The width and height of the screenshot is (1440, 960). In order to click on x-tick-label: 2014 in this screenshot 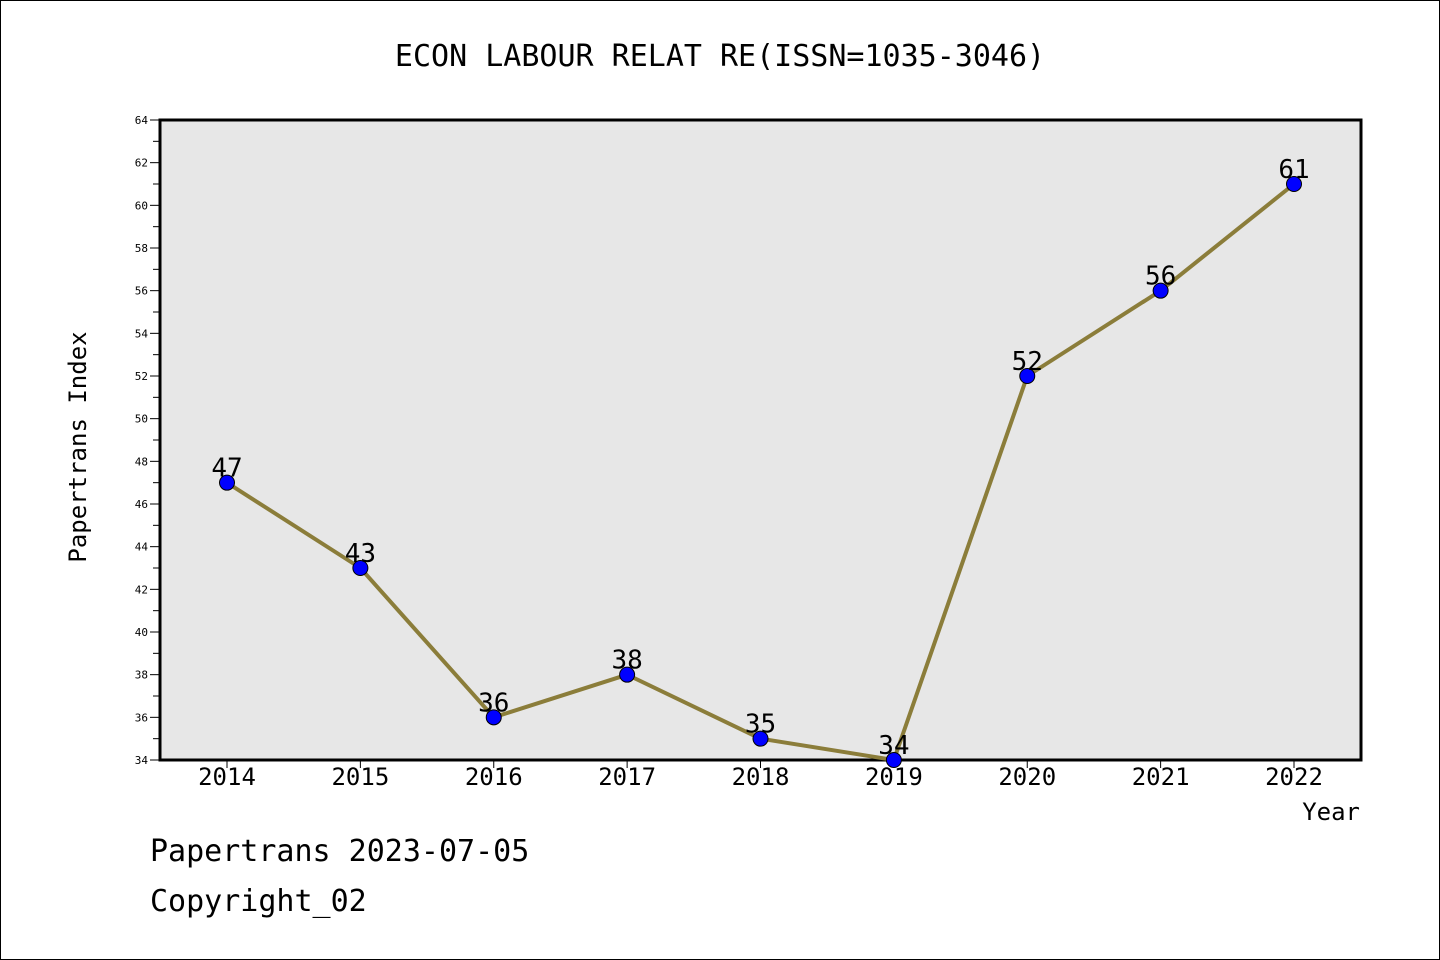, I will do `click(227, 777)`.